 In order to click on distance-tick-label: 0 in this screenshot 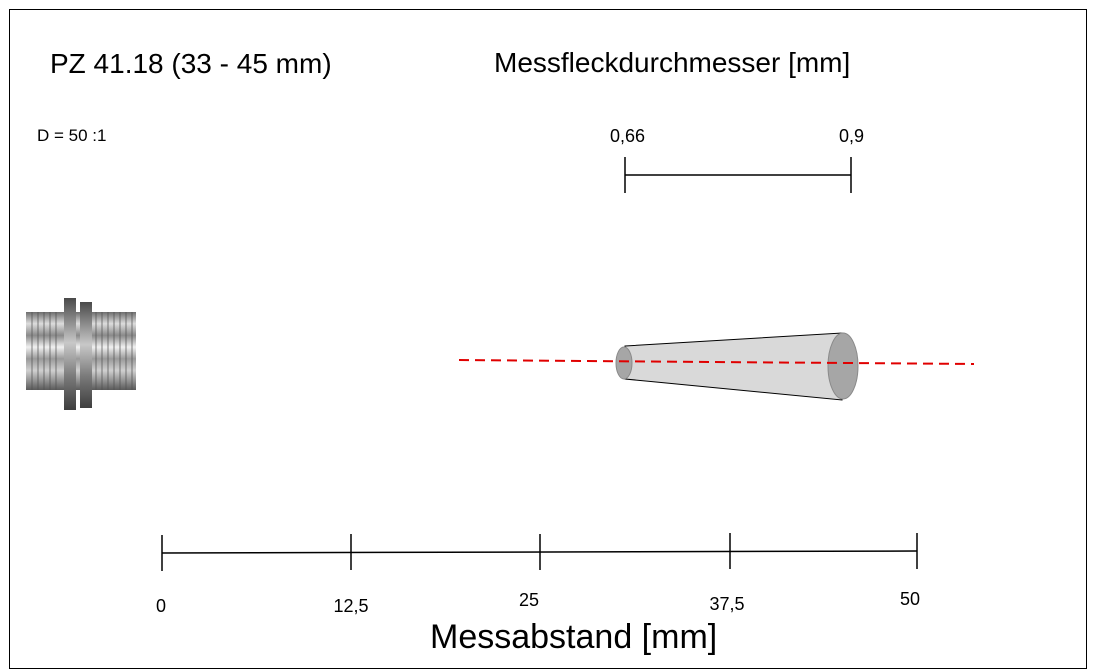, I will do `click(161, 606)`.